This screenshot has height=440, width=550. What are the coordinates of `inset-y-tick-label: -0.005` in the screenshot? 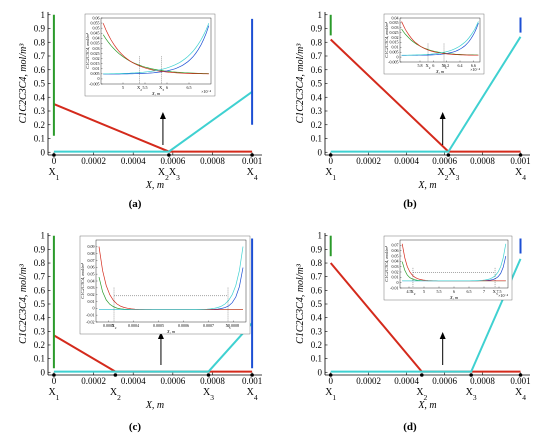 It's located at (393, 61).